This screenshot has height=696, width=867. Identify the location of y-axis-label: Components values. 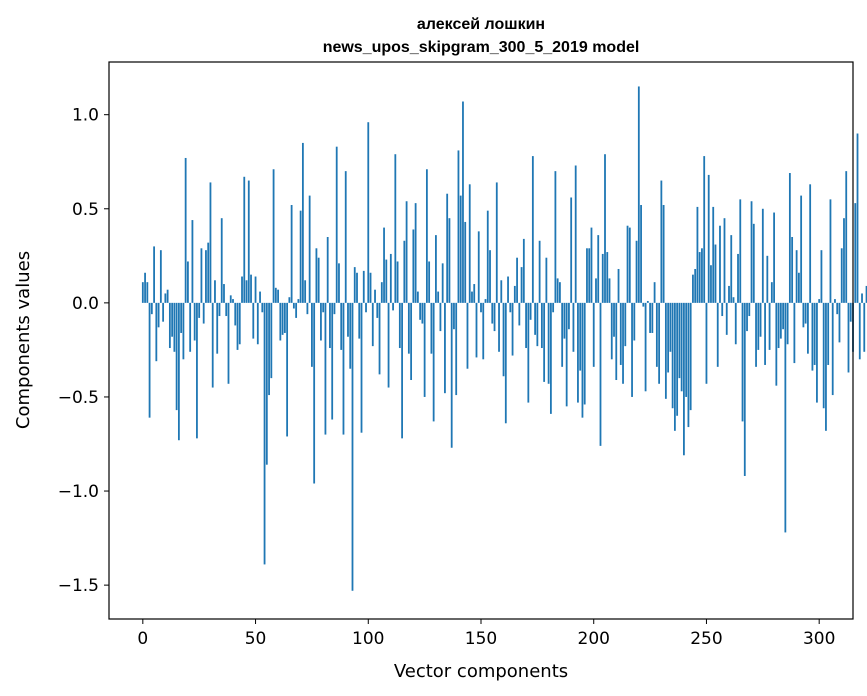
(23, 340).